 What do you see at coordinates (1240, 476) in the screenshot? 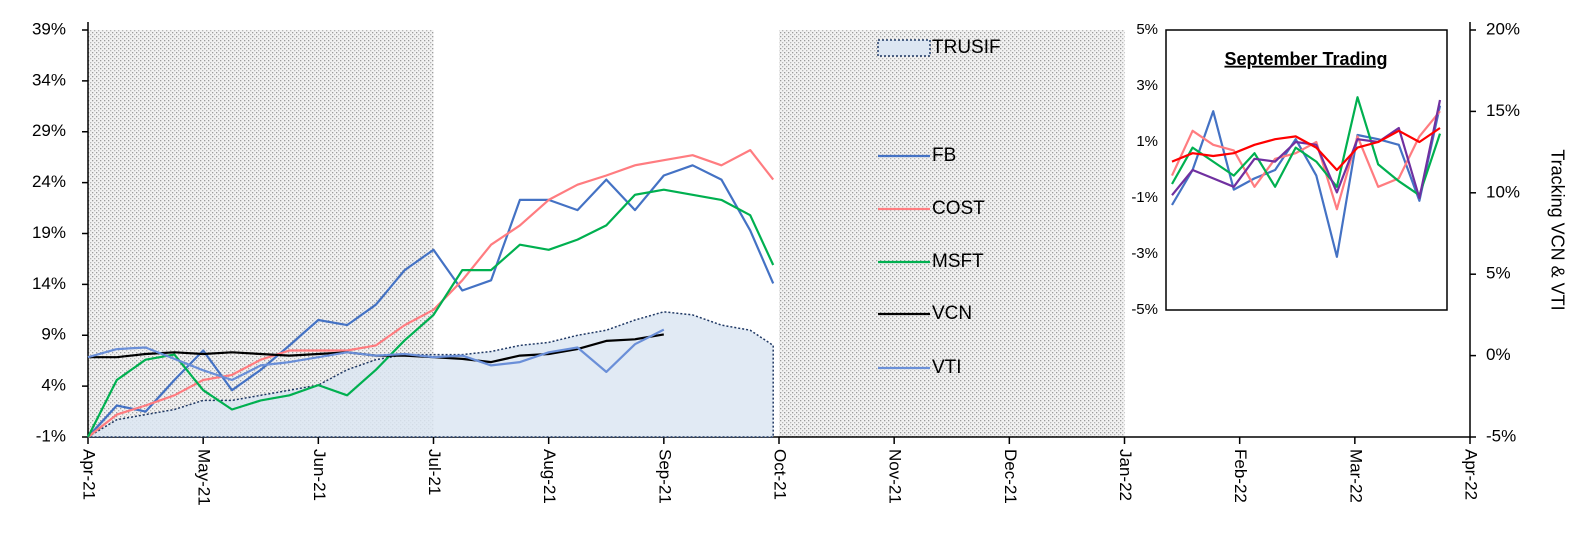
I see `x-tick-label: Feb-22` at bounding box center [1240, 476].